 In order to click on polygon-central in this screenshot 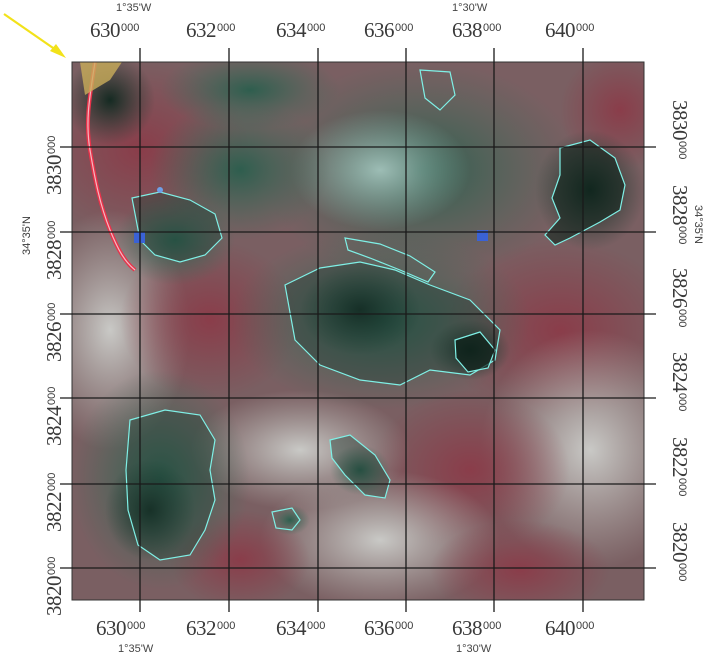, I will do `click(392, 323)`.